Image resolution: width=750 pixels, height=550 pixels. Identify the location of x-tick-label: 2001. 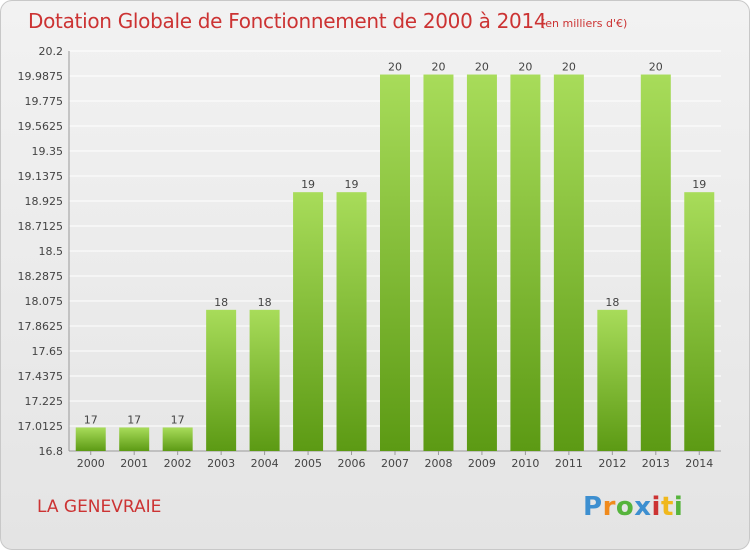
(134, 463).